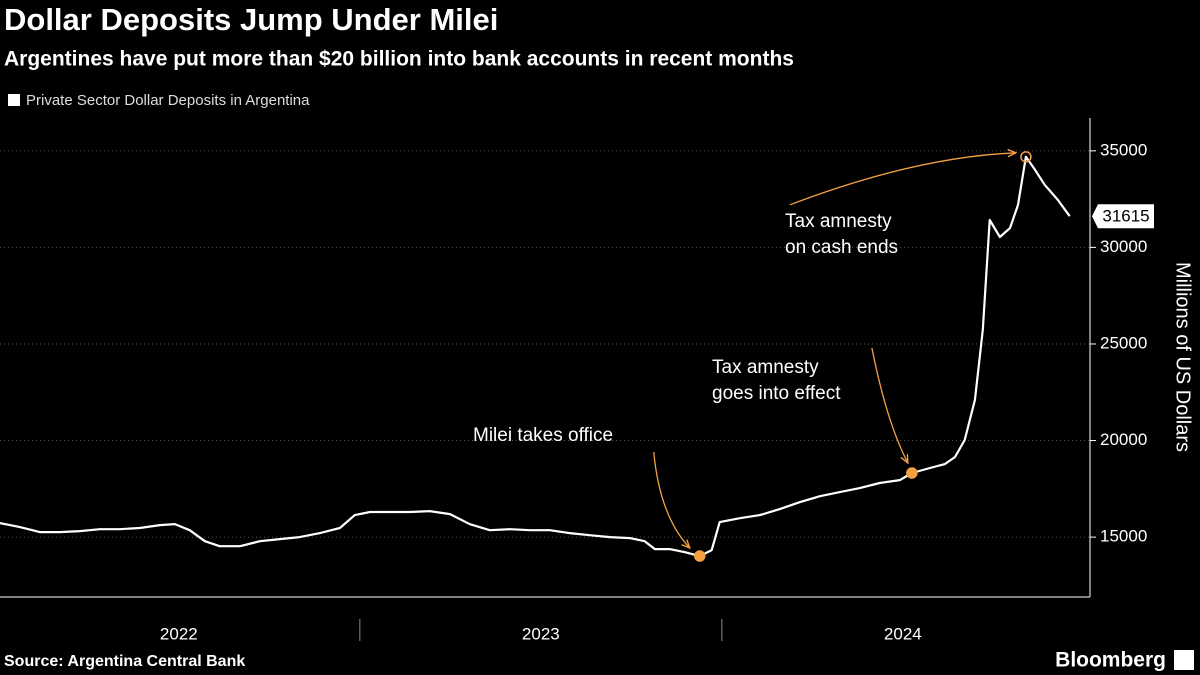 Image resolution: width=1200 pixels, height=675 pixels. I want to click on y-tick-label: 35000, so click(1123, 149).